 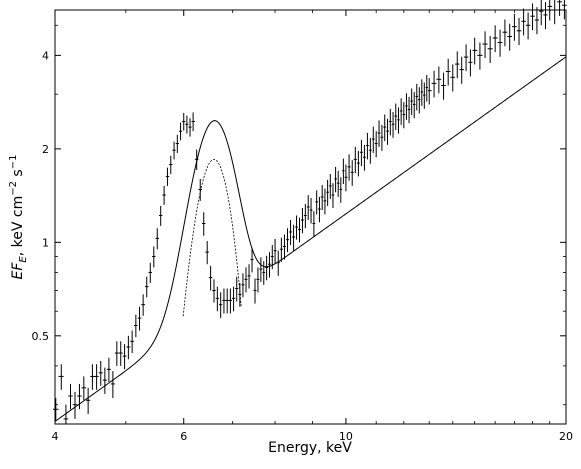 I want to click on x-tick-label: 20, so click(x=566, y=436).